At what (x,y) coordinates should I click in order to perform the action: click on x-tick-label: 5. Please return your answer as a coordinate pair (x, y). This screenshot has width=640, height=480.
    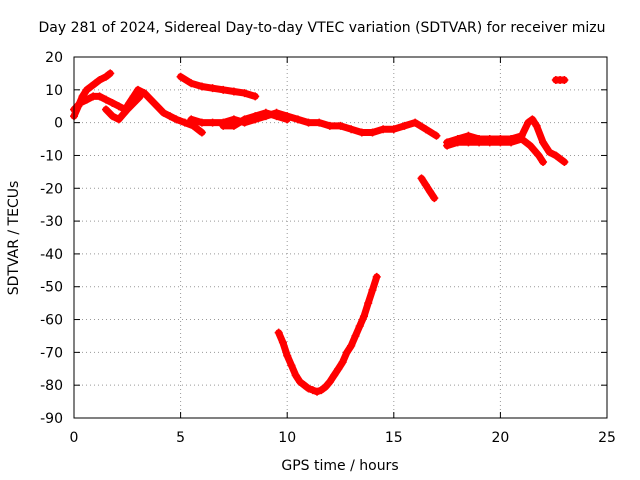
    Looking at the image, I should click on (180, 438).